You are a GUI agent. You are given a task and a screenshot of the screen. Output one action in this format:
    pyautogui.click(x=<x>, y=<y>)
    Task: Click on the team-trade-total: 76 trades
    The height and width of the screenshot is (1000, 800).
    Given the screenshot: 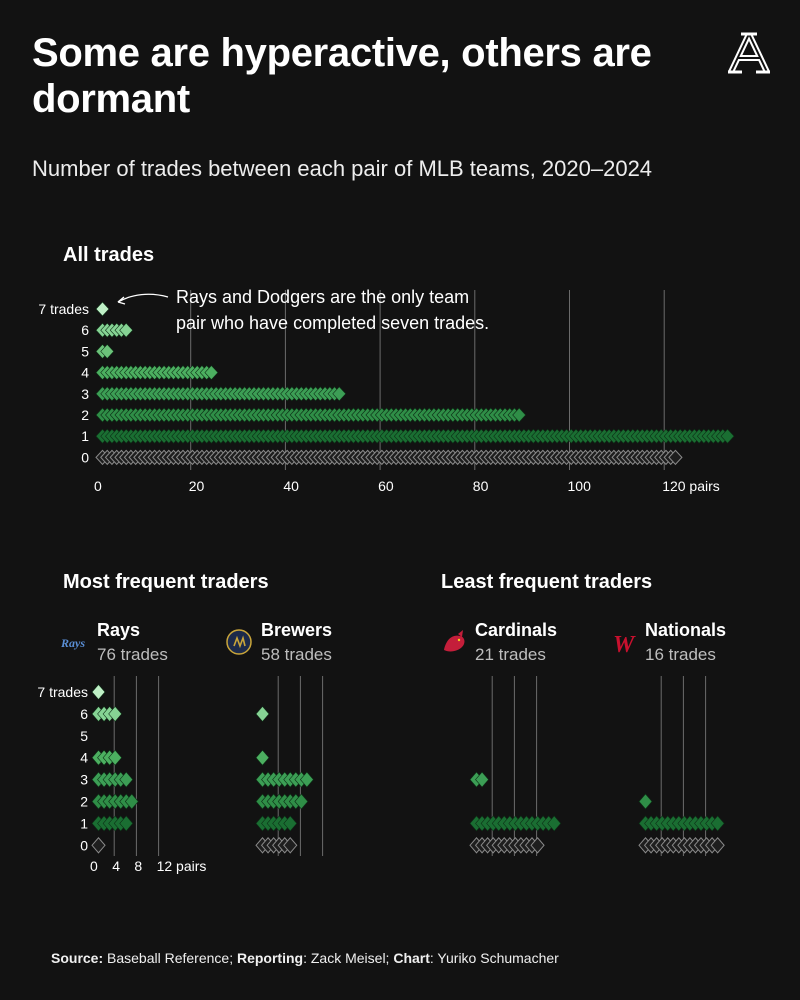 What is the action you would take?
    pyautogui.click(x=132, y=654)
    